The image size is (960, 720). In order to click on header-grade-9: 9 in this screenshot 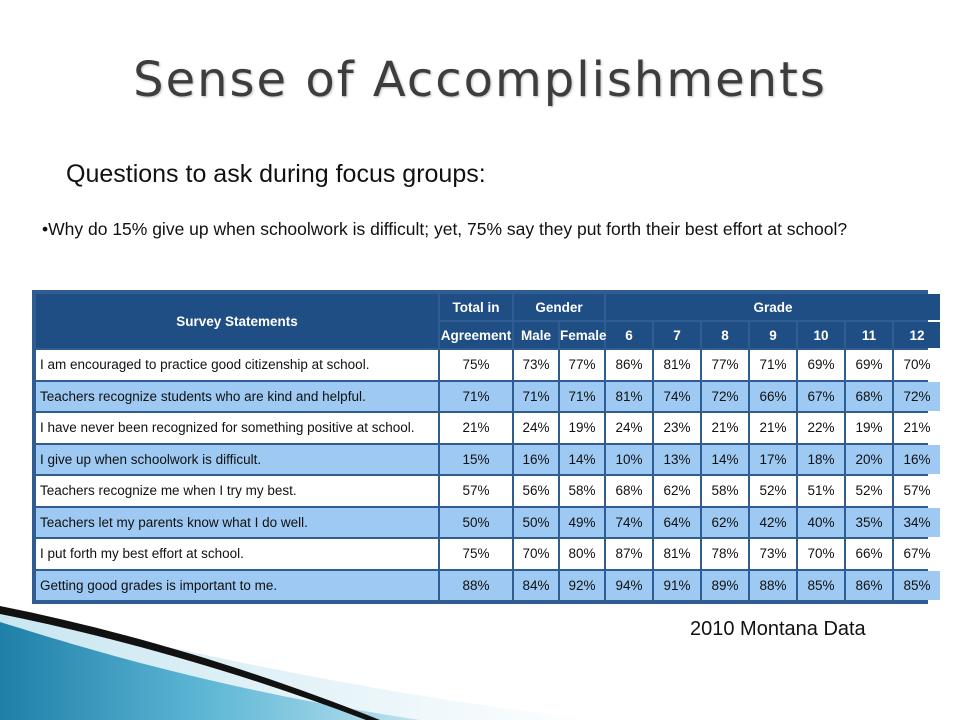, I will do `click(773, 335)`.